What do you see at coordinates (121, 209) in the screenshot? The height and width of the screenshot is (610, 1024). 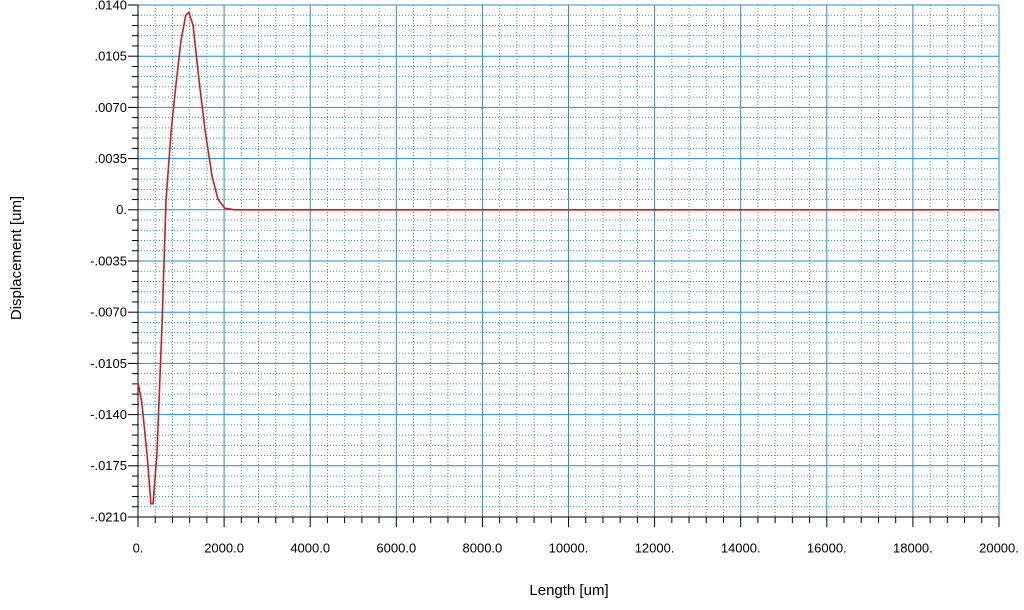 I see `y-tick-label: 0.` at bounding box center [121, 209].